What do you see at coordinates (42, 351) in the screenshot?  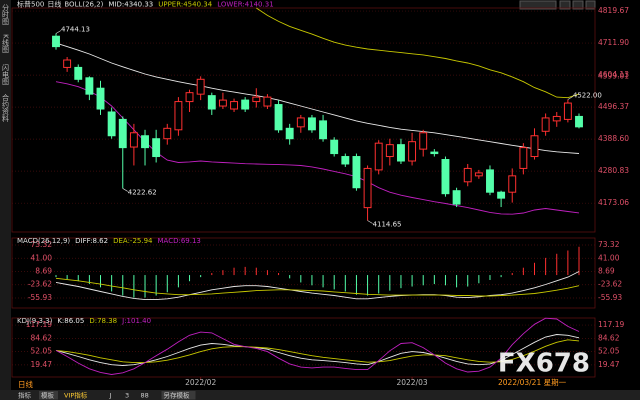 I see `y-tick-label-left: 52.05` at bounding box center [42, 351].